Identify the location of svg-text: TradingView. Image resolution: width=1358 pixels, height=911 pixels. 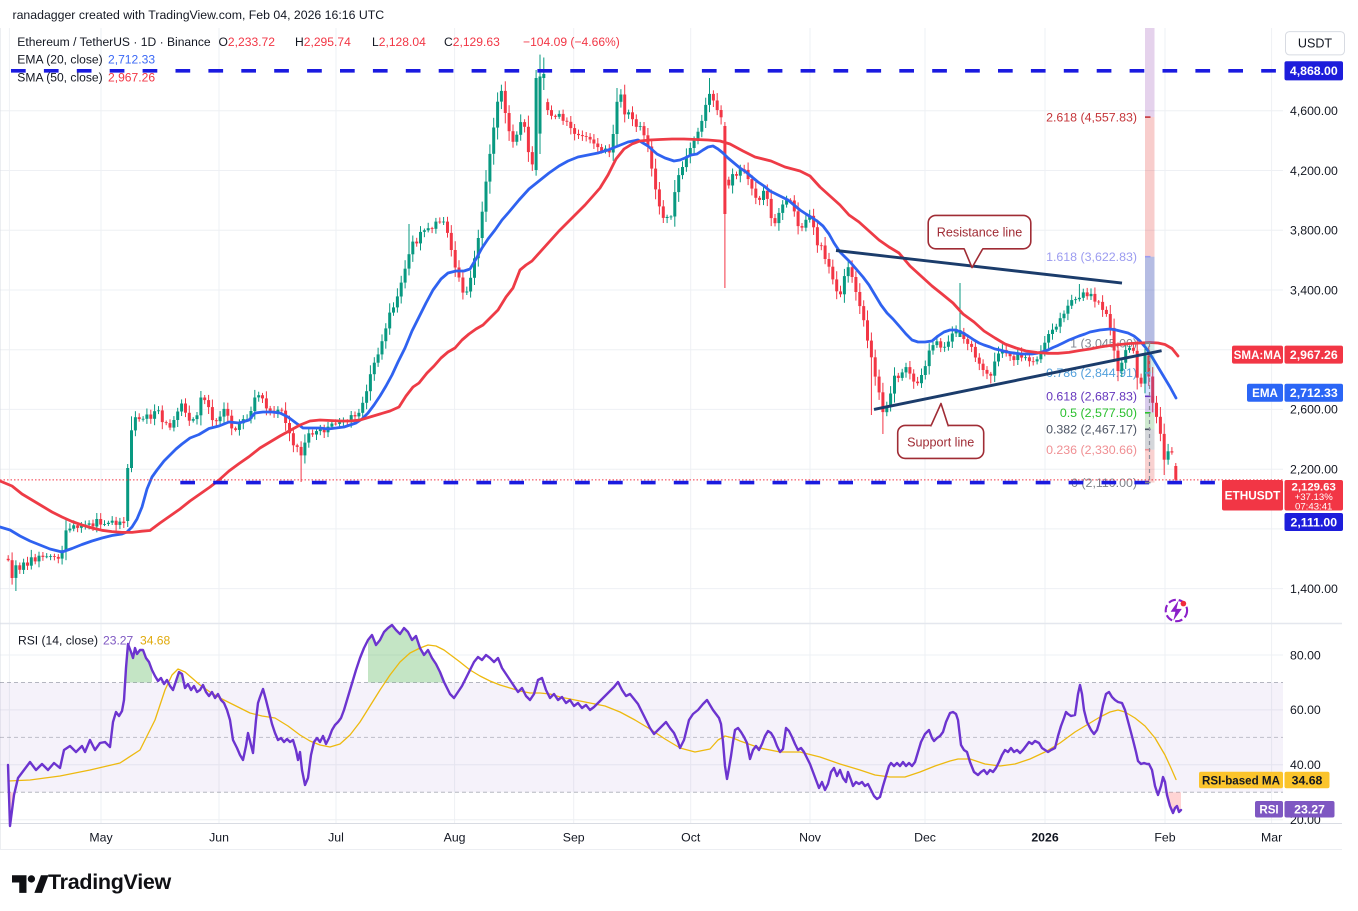
(110, 882).